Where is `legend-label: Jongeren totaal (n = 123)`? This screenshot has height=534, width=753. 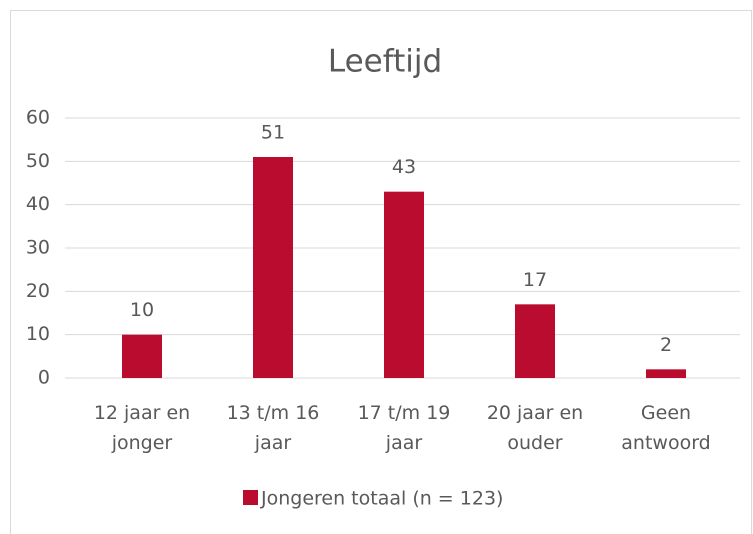 legend-label: Jongeren totaal (n = 123) is located at coordinates (381, 499).